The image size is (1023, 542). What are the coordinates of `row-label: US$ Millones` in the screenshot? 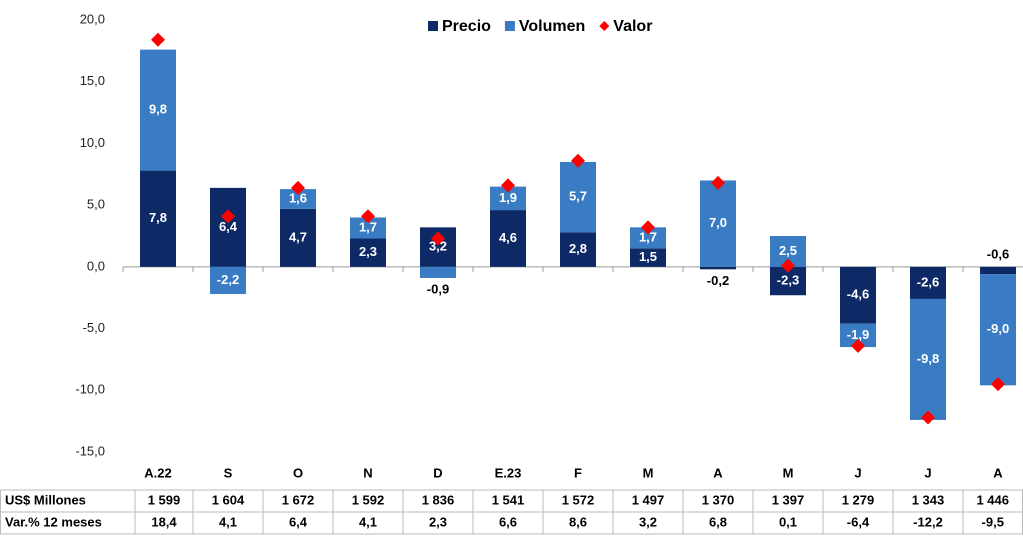 It's located at (45, 499).